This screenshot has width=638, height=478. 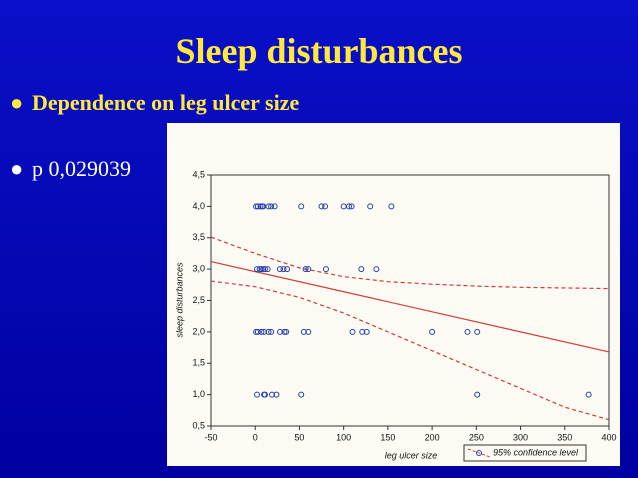 What do you see at coordinates (198, 206) in the screenshot?
I see `y-tick-label: 4,0` at bounding box center [198, 206].